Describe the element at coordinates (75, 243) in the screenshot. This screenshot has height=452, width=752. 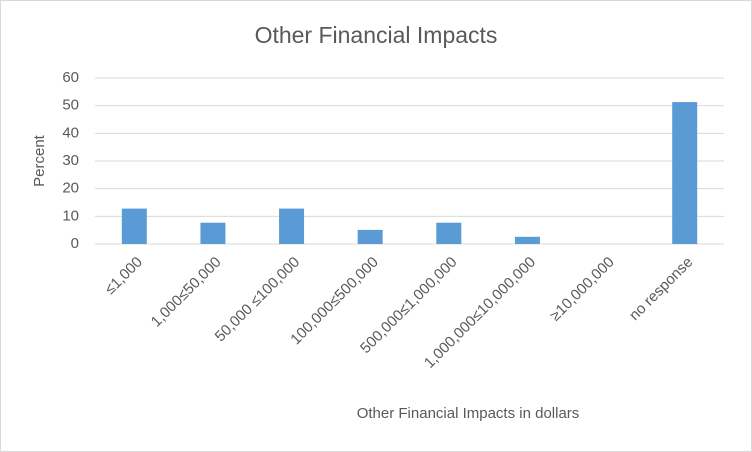
I see `y-tick-label: 0` at that location.